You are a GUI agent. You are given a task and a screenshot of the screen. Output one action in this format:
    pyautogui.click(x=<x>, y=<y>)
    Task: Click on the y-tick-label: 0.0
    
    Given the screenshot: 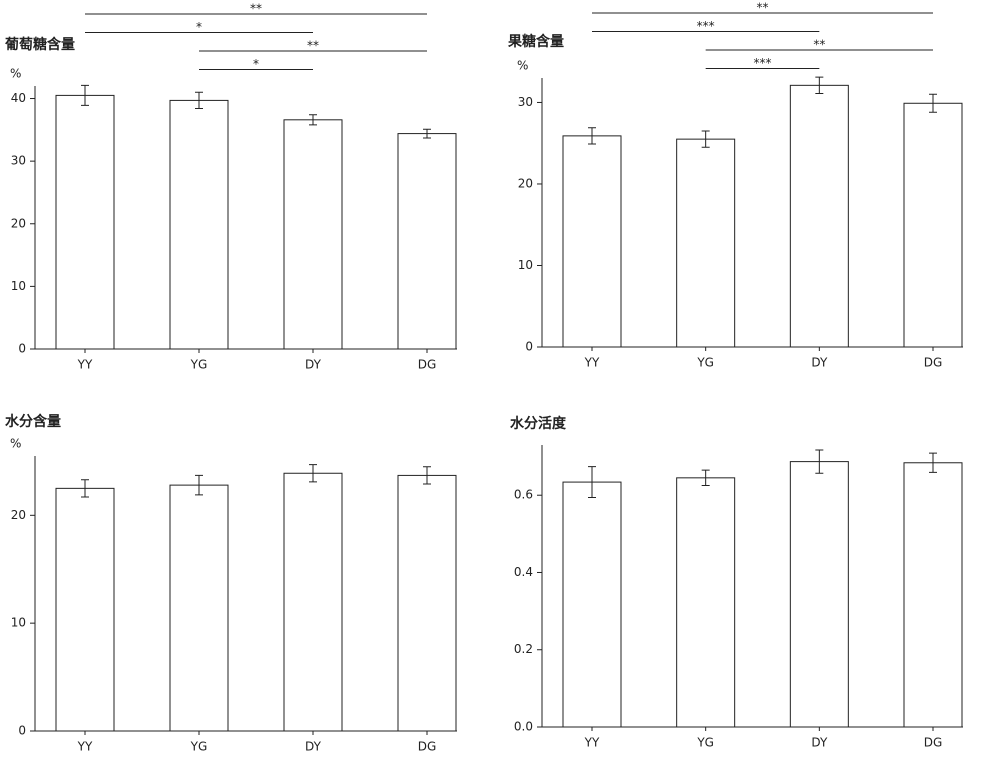 What is the action you would take?
    pyautogui.click(x=523, y=727)
    